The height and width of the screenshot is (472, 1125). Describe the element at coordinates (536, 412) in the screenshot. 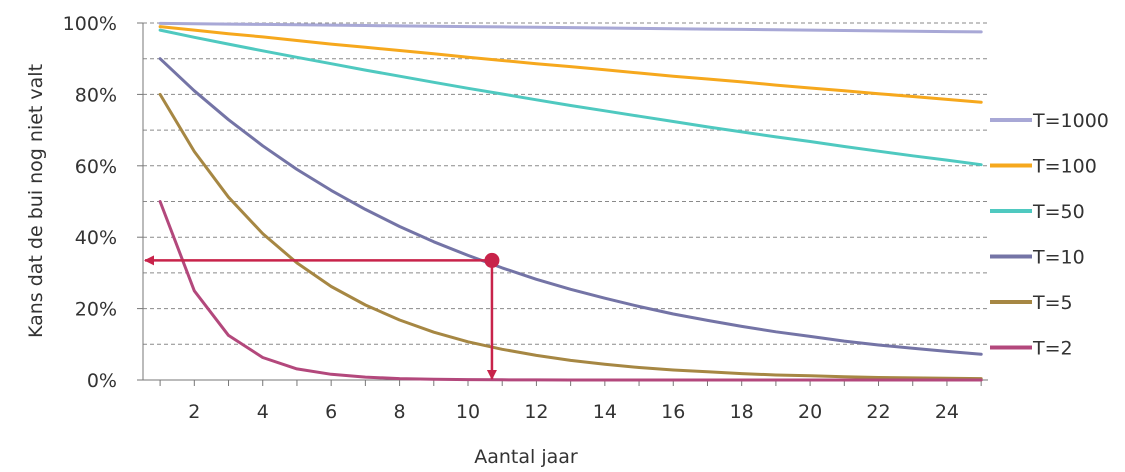

I see `x-tick-label: 12` at that location.